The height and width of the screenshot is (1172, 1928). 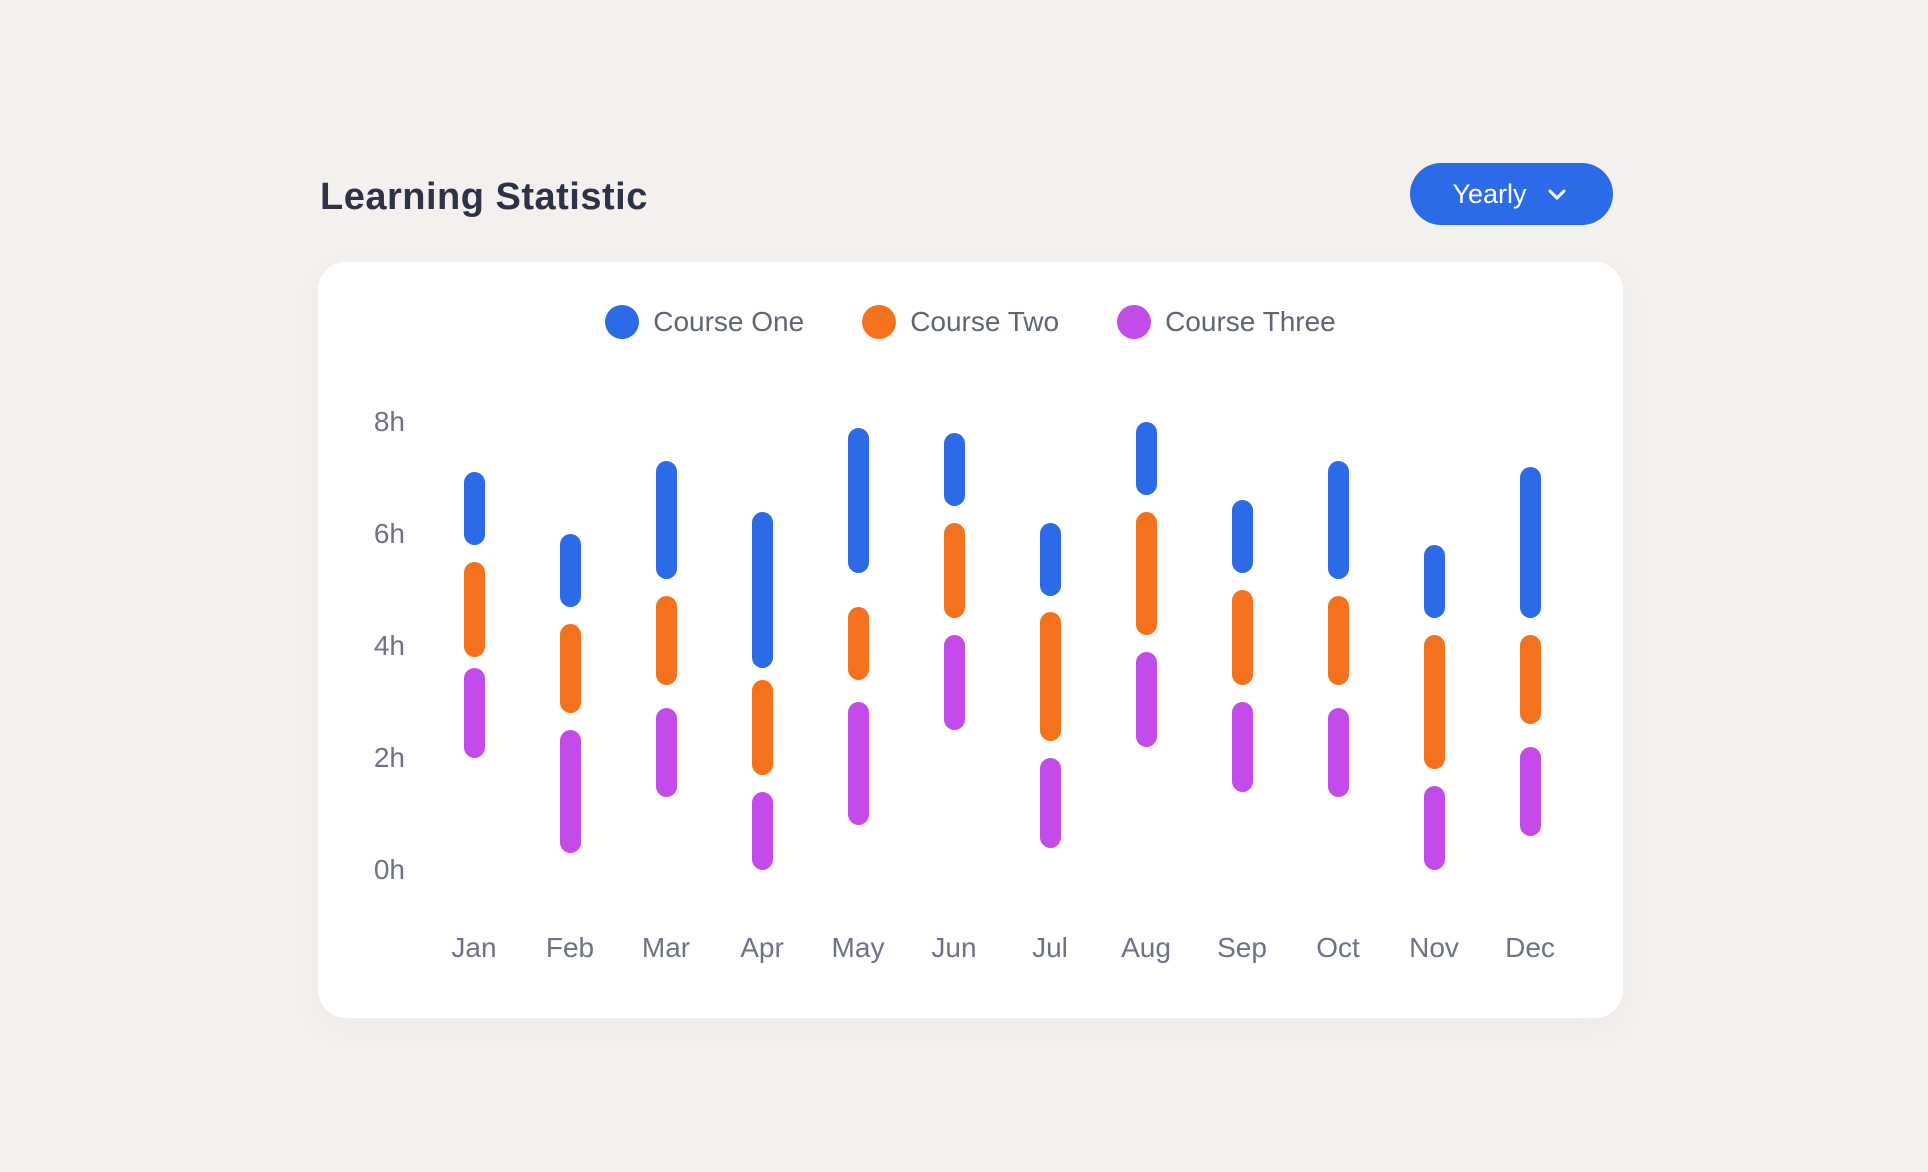 What do you see at coordinates (858, 947) in the screenshot?
I see `x-tick-label-may: May` at bounding box center [858, 947].